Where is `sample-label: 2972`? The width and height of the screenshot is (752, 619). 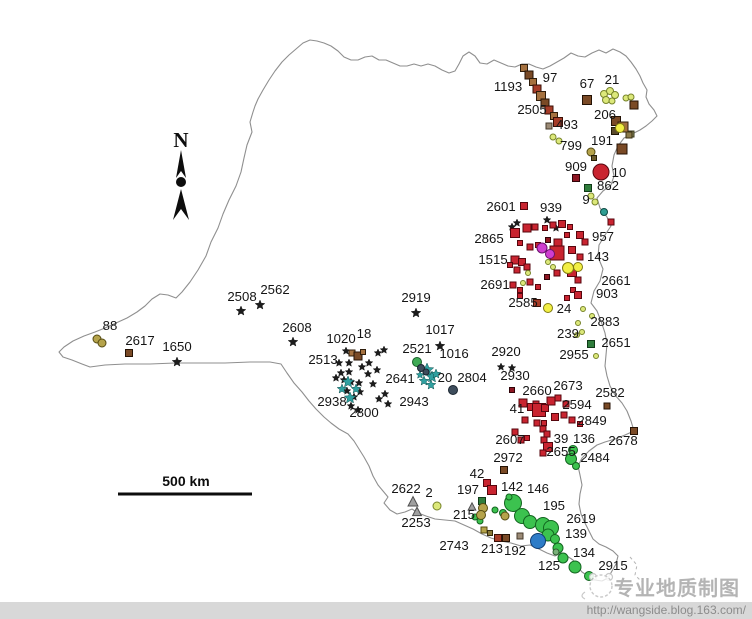 sample-label: 2972 is located at coordinates (507, 457).